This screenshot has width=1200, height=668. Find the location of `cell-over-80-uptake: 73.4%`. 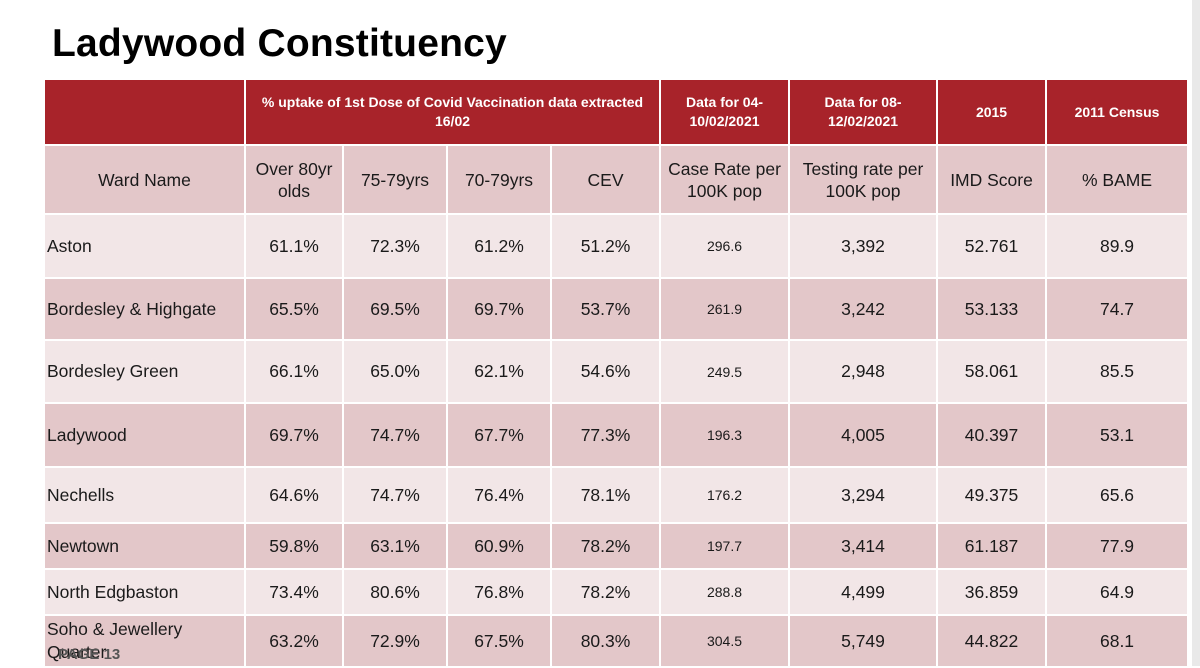

cell-over-80-uptake: 73.4% is located at coordinates (294, 592).